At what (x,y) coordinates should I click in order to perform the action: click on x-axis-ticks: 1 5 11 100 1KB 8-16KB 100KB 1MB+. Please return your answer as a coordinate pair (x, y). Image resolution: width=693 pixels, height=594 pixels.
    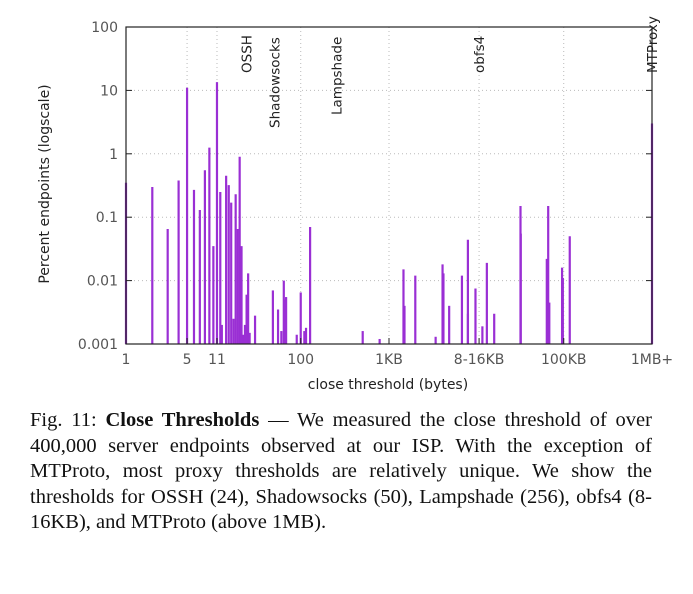
    Looking at the image, I should click on (397, 353).